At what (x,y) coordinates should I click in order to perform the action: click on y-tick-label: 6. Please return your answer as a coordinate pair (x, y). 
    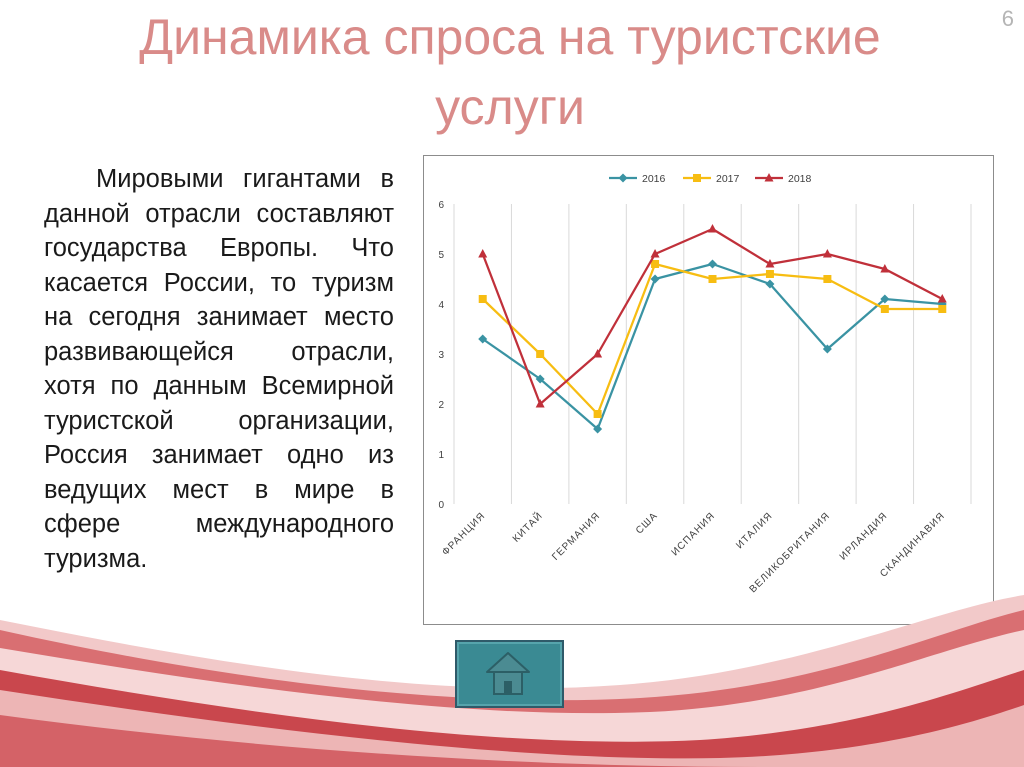
    Looking at the image, I should click on (441, 205).